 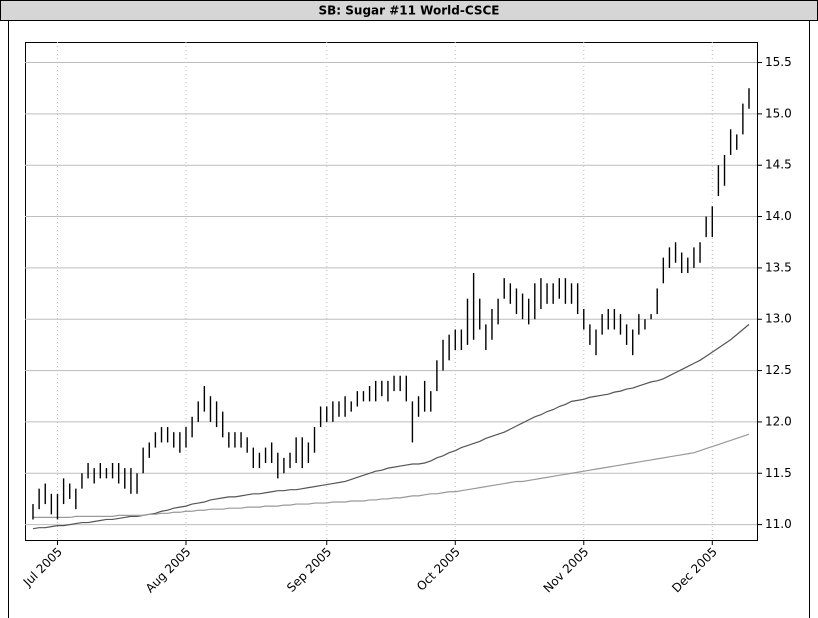 I want to click on y-tick-label: 12.0, so click(x=778, y=421).